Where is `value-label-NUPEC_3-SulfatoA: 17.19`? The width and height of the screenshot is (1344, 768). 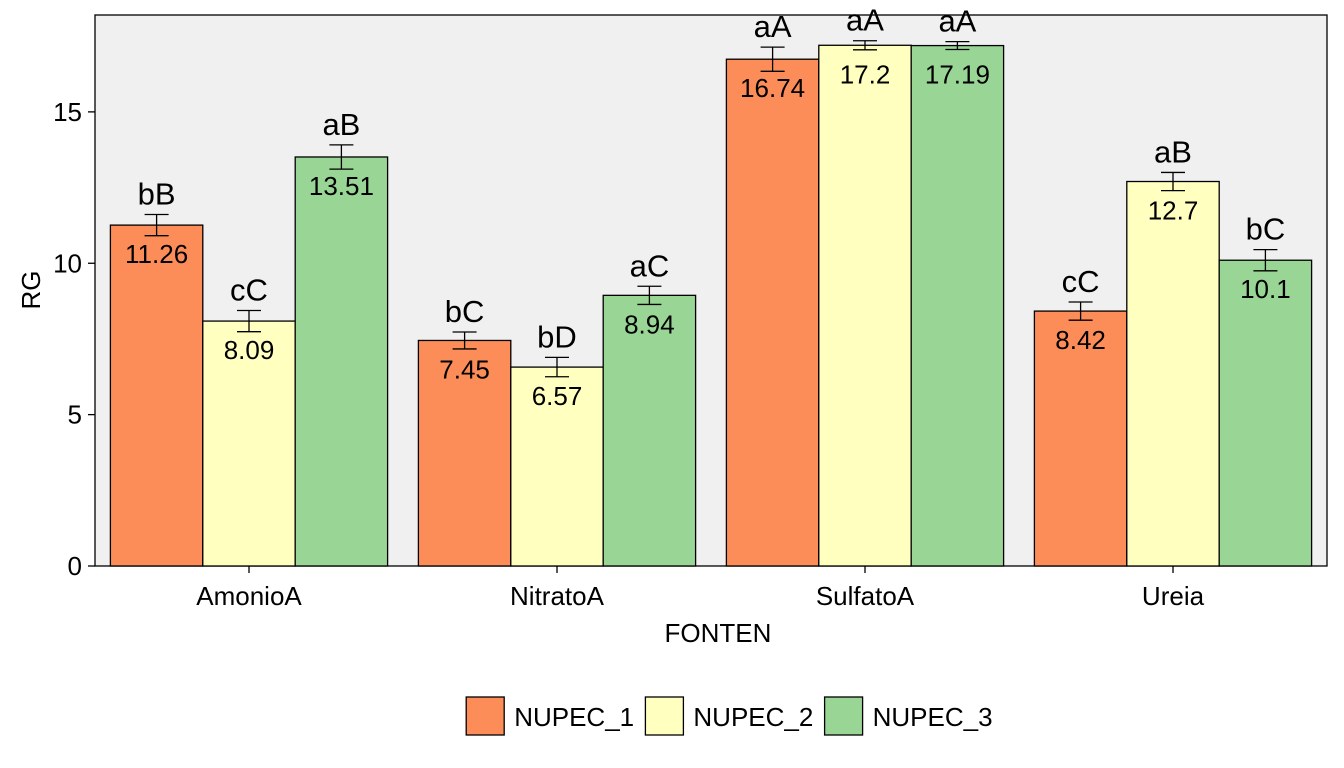 value-label-NUPEC_3-SulfatoA: 17.19 is located at coordinates (957, 75).